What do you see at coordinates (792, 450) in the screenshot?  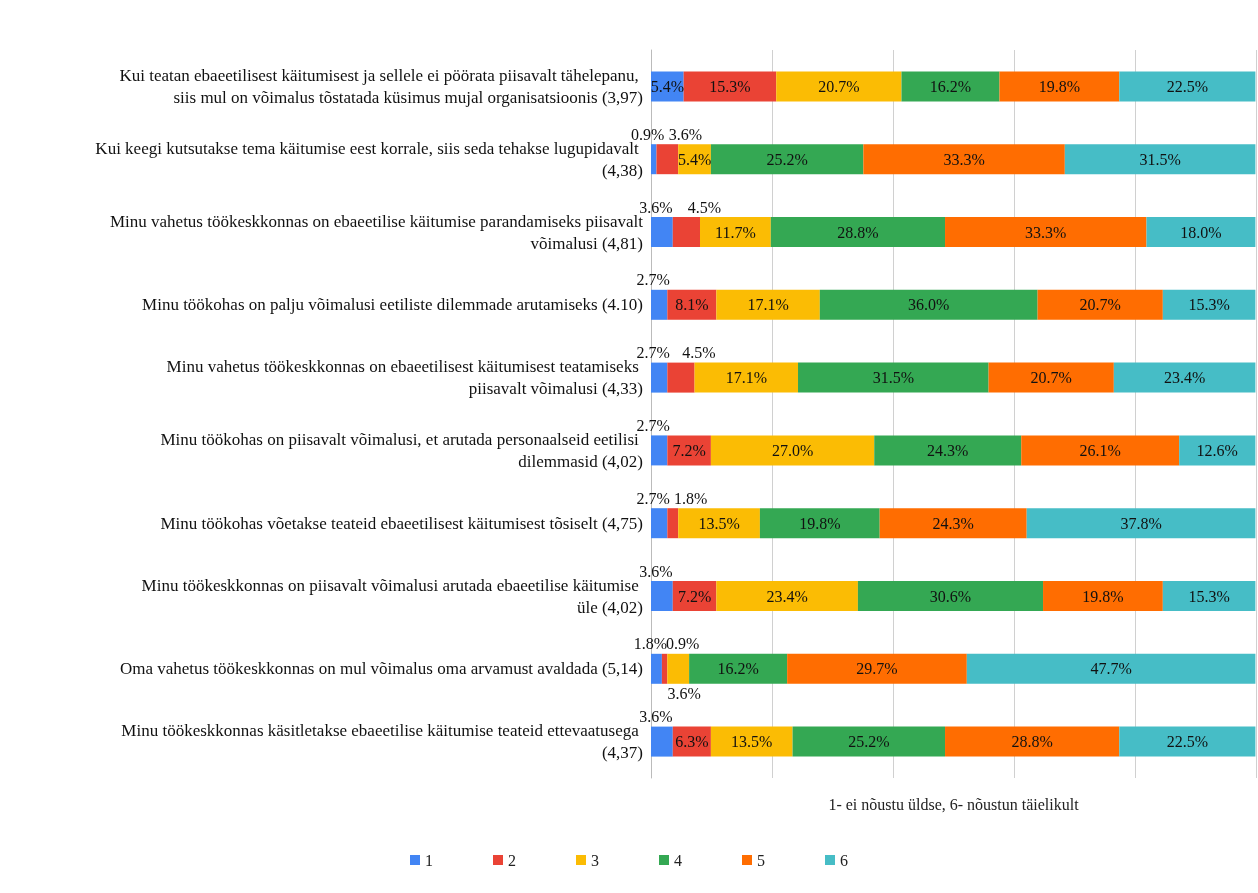 I see `data-label: 27.0%` at bounding box center [792, 450].